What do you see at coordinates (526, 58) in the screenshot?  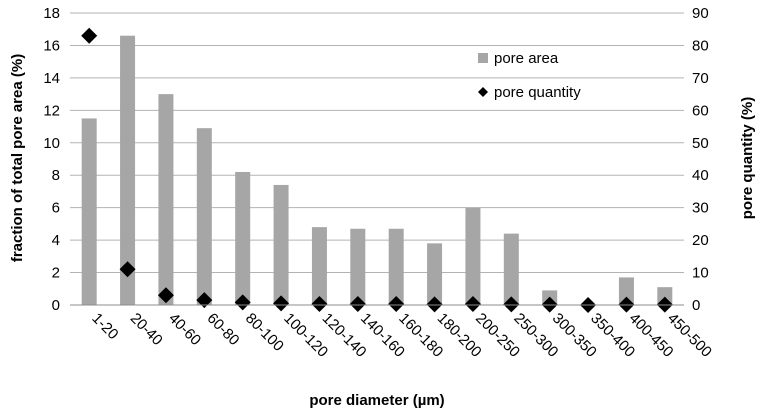 I see `legend-label-pore-area: pore area` at bounding box center [526, 58].